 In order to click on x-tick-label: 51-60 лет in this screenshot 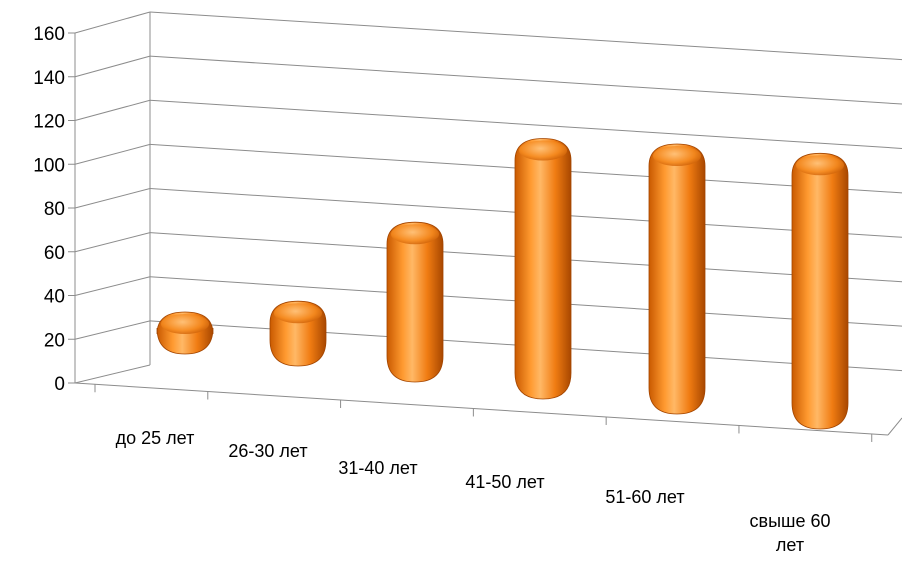, I will do `click(644, 497)`.